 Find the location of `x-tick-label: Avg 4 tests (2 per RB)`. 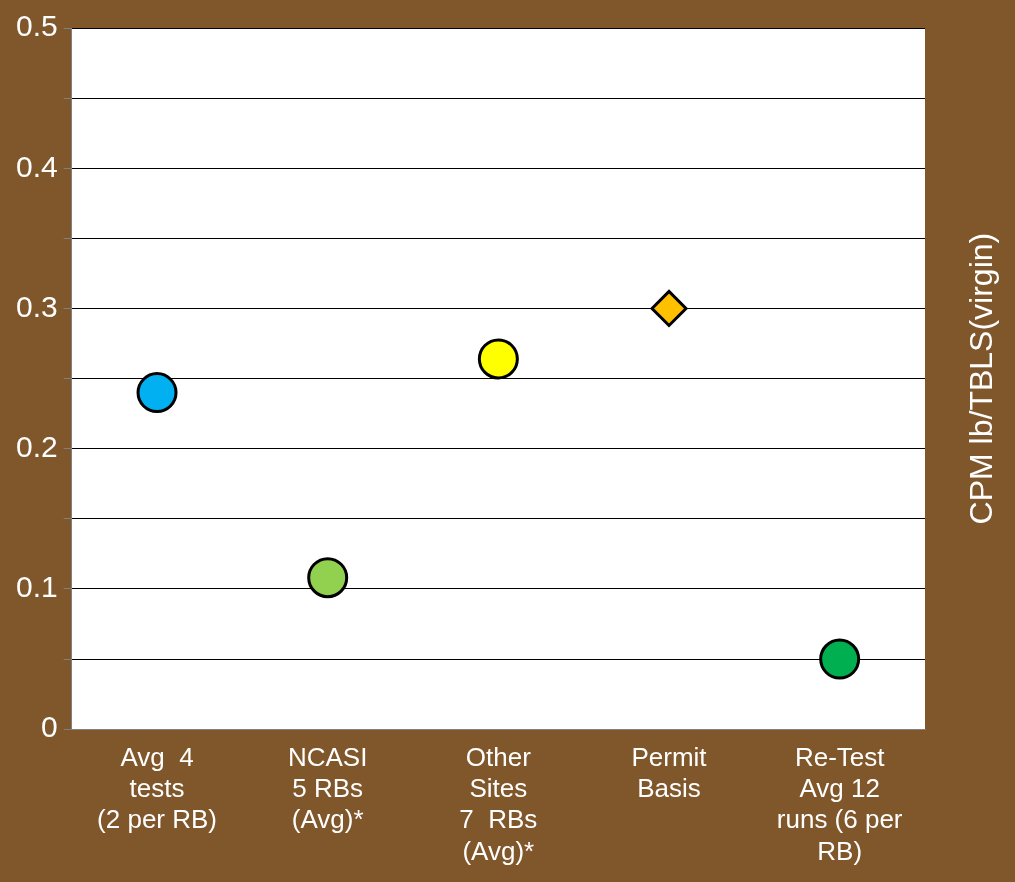

x-tick-label: Avg 4 tests (2 per RB) is located at coordinates (157, 788).